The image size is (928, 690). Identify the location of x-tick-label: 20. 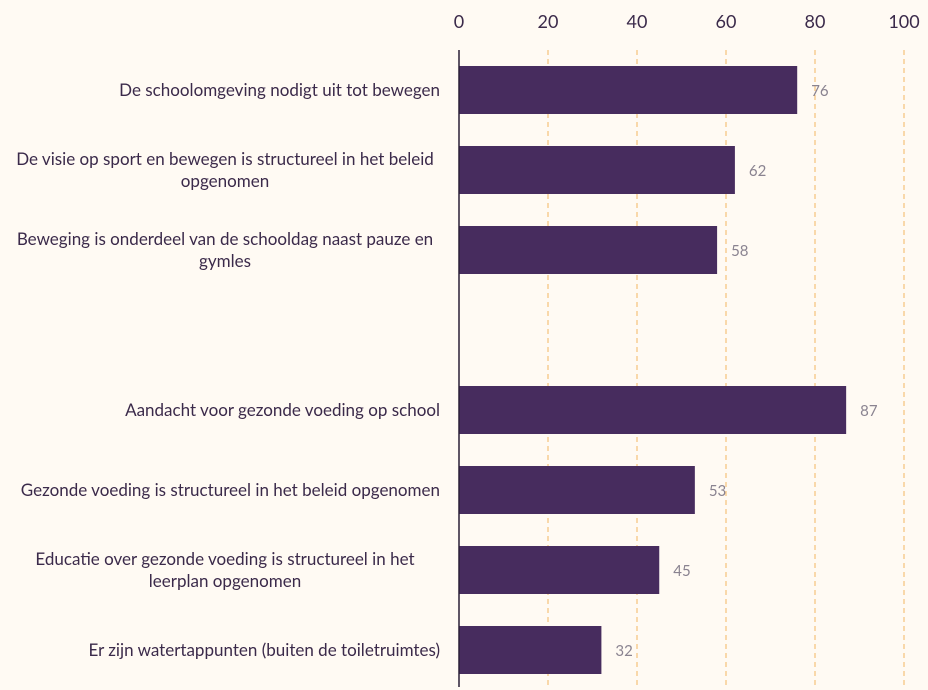
(548, 21).